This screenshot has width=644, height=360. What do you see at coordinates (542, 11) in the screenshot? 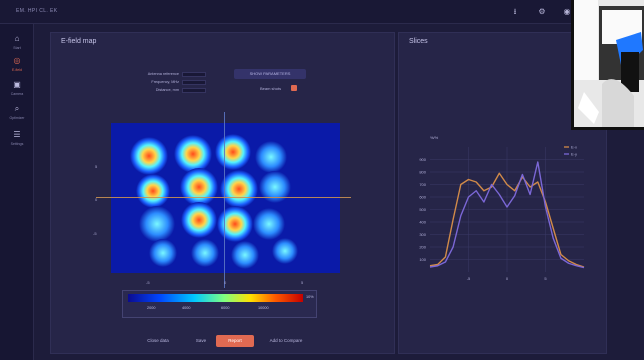
I see `settings-icon: ⚙` at bounding box center [542, 11].